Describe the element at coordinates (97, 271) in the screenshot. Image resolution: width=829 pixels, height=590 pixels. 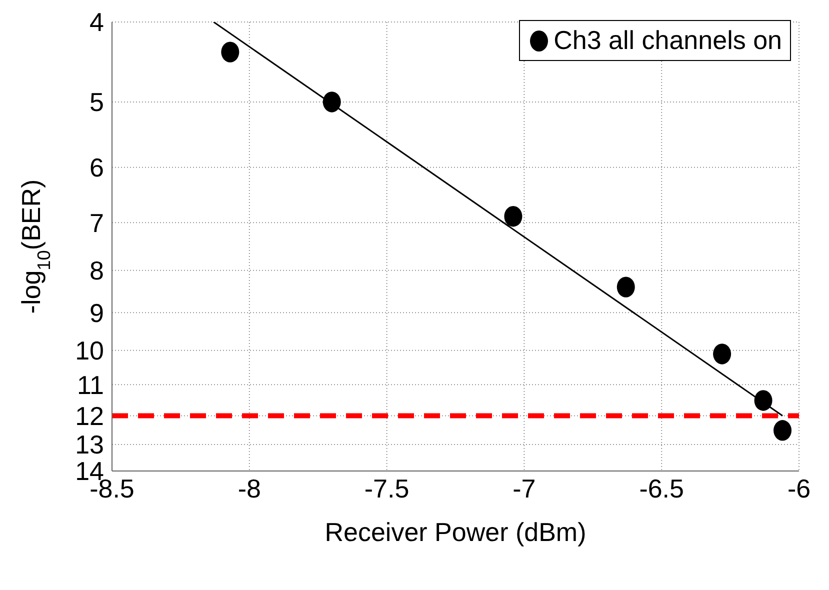
I see `y-tick-label: 8` at that location.